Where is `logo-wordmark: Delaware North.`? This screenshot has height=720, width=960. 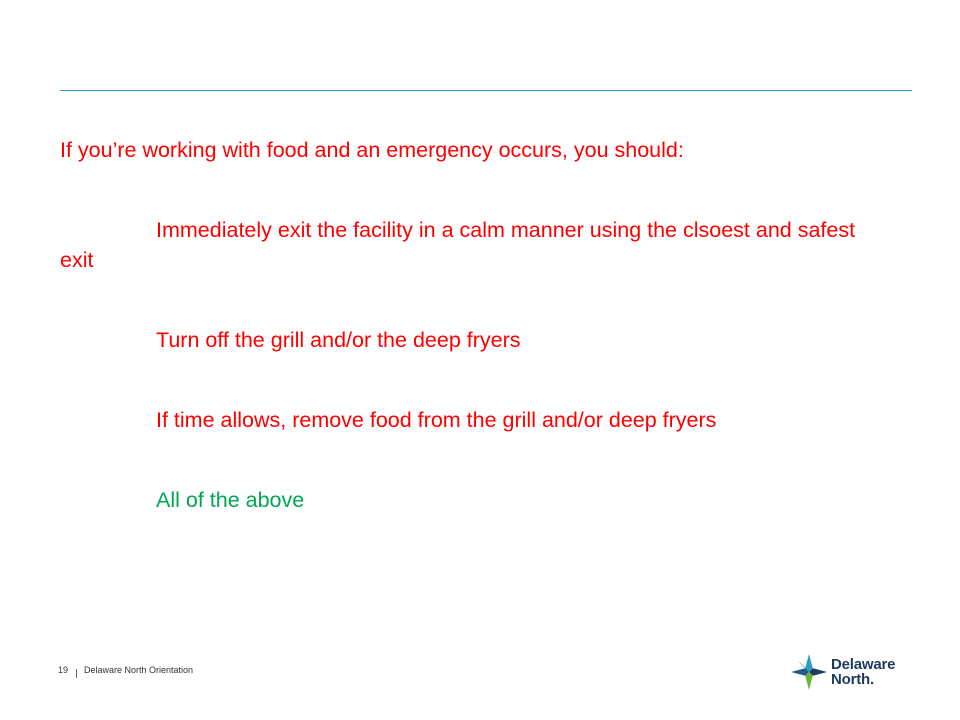 logo-wordmark: Delaware North. is located at coordinates (863, 672).